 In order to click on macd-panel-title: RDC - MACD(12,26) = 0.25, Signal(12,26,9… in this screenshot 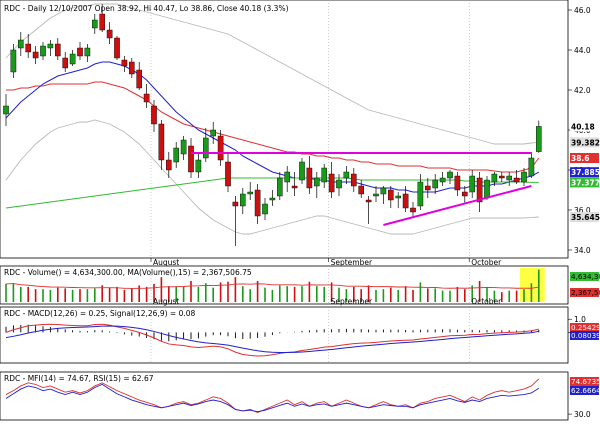, I will do `click(100, 313)`.